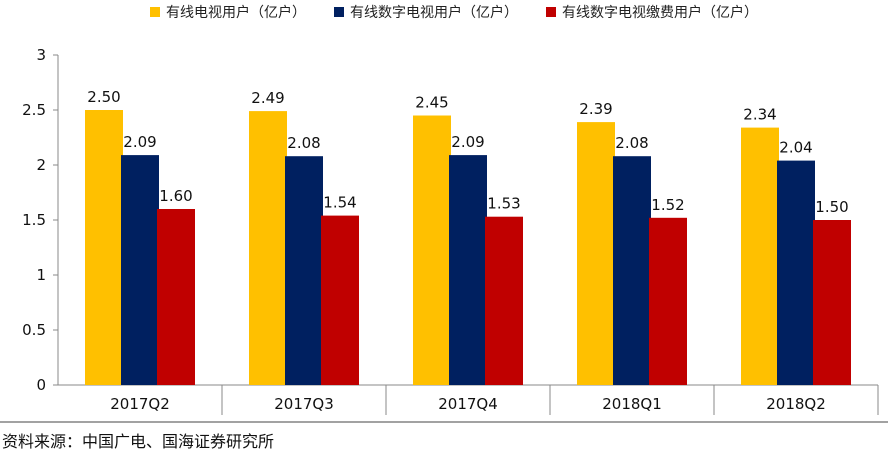  What do you see at coordinates (236, 13) in the screenshot?
I see `legend-label-cable-tv: 有线电视用户（亿户）` at bounding box center [236, 13].